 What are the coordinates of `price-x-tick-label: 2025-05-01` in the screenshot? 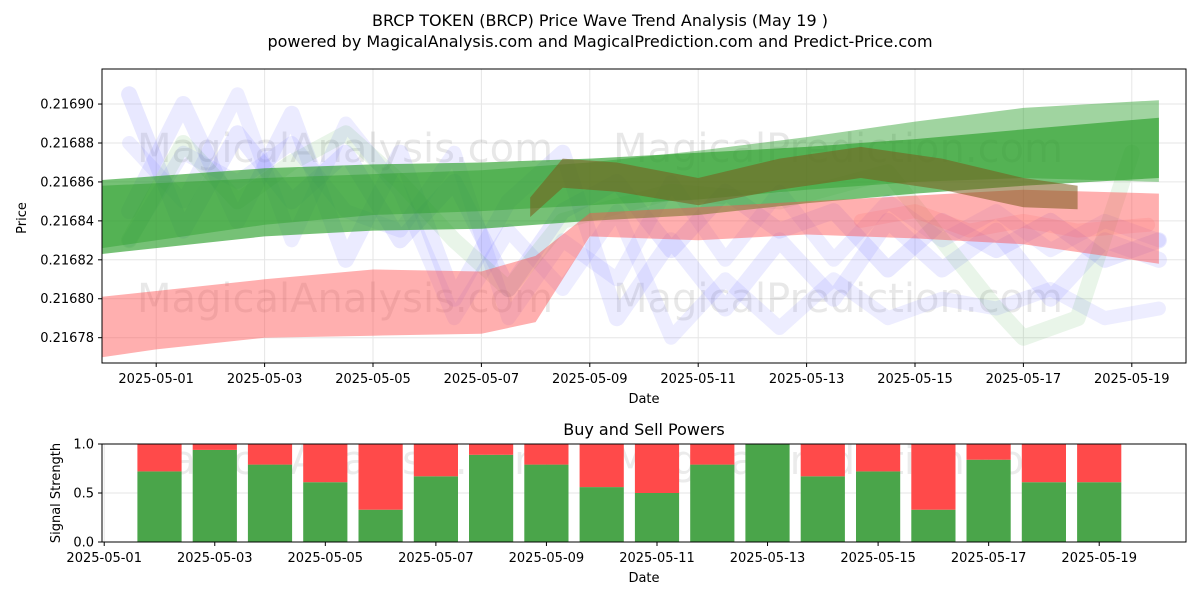 It's located at (156, 379).